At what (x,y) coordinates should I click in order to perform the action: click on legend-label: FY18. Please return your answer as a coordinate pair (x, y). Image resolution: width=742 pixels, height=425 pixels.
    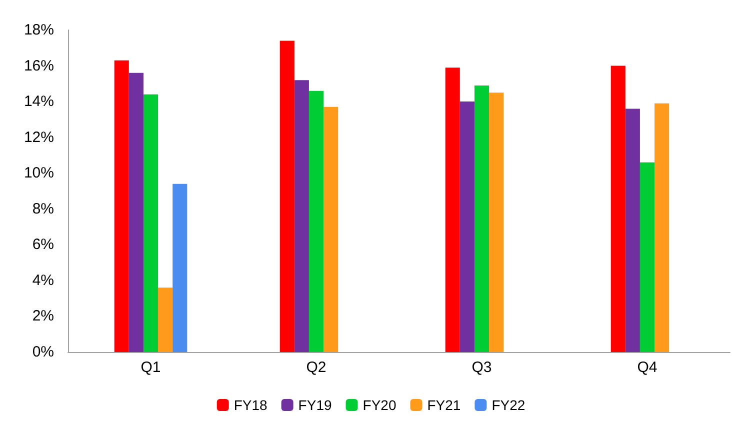
    Looking at the image, I should click on (251, 405).